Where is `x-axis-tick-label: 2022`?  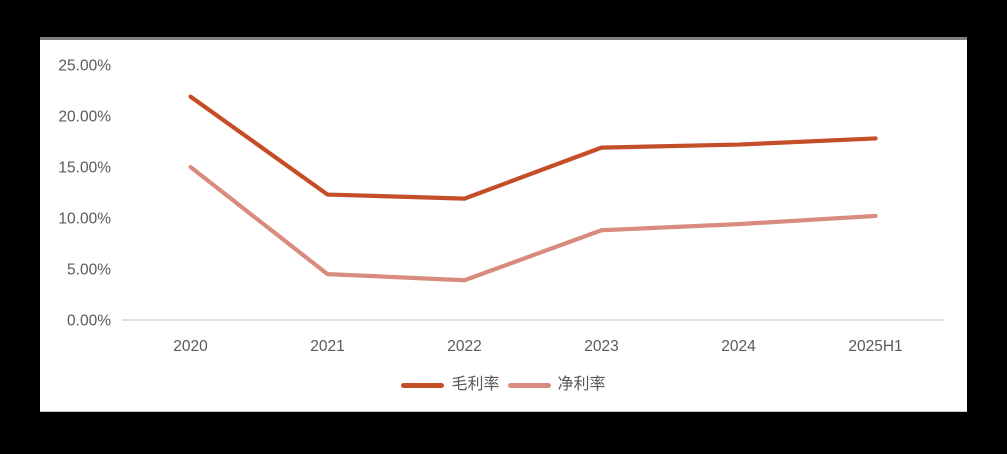 x-axis-tick-label: 2022 is located at coordinates (464, 346).